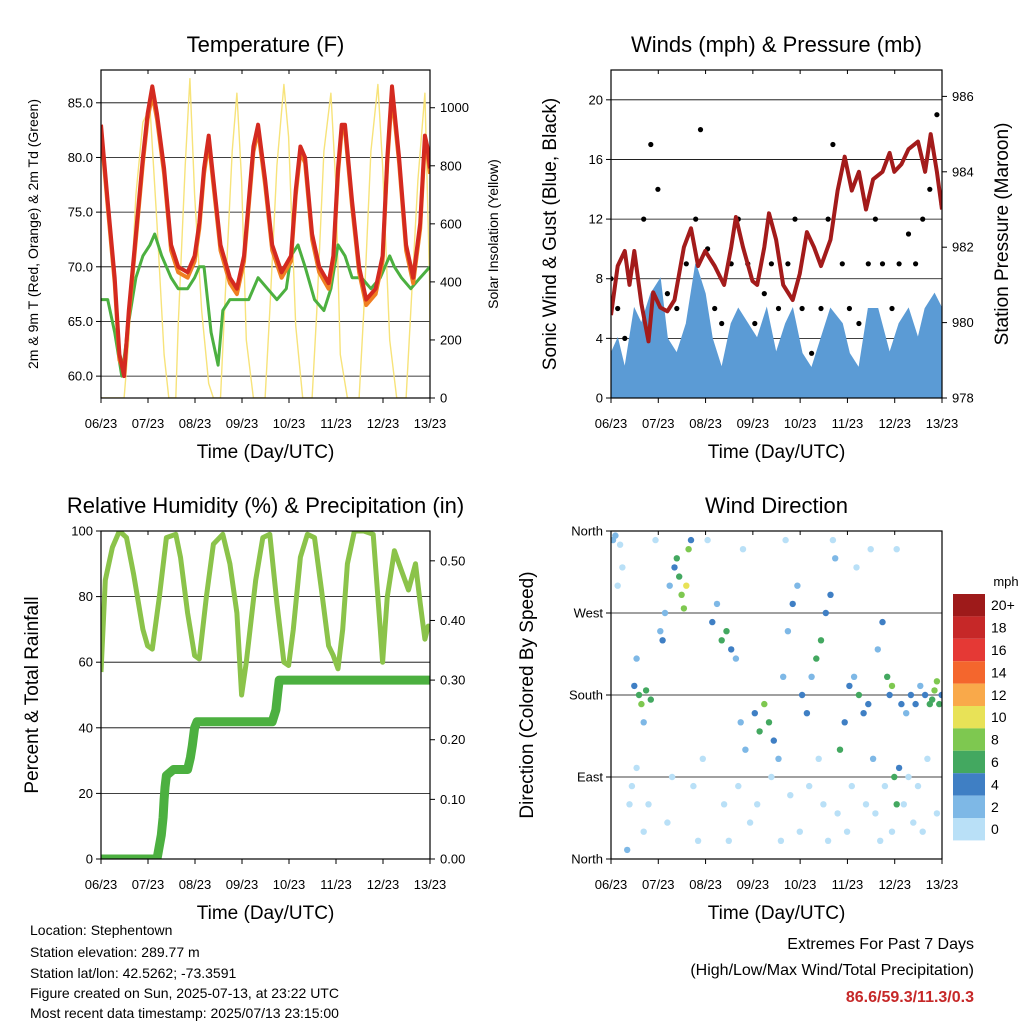 The height and width of the screenshot is (1024, 1024). What do you see at coordinates (832, 970) in the screenshot?
I see `extremes-subtitle: (High/Low/Max Wind/Total Precipitation)` at bounding box center [832, 970].